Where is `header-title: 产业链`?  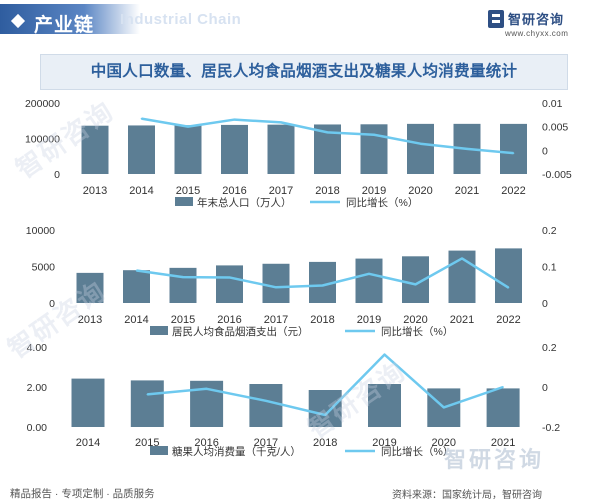
header-title: 产业链 is located at coordinates (64, 25).